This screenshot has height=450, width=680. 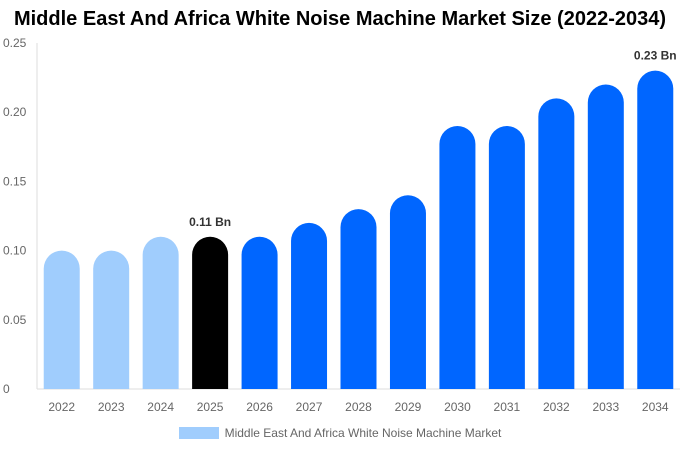 What do you see at coordinates (160, 312) in the screenshot?
I see `bar-2024` at bounding box center [160, 312].